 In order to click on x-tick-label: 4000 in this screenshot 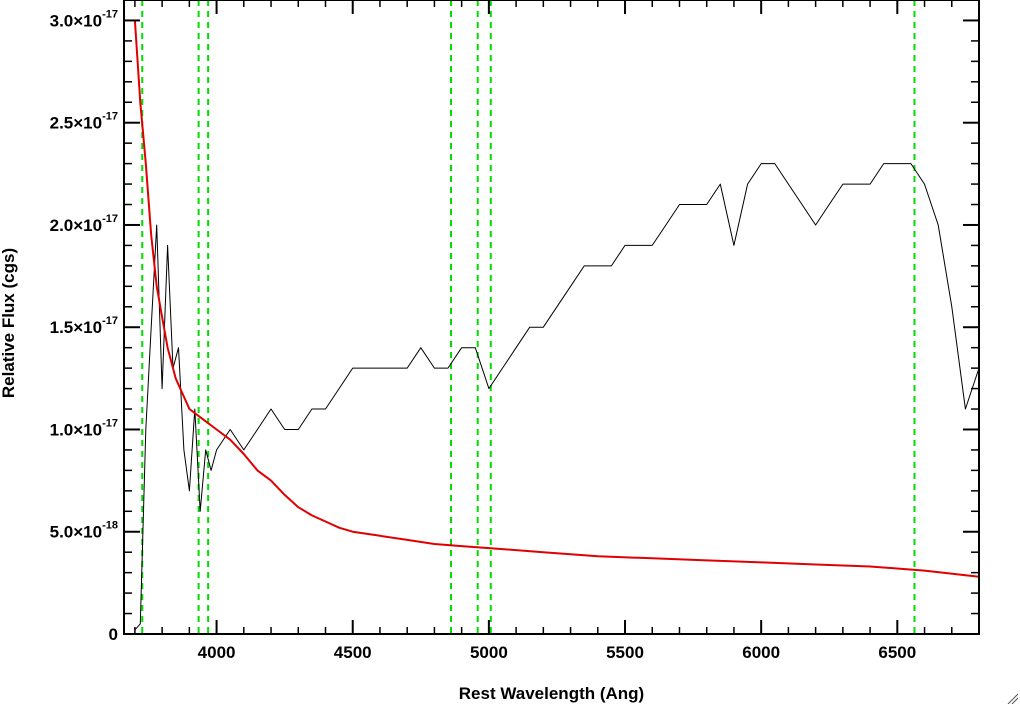, I will do `click(217, 652)`.